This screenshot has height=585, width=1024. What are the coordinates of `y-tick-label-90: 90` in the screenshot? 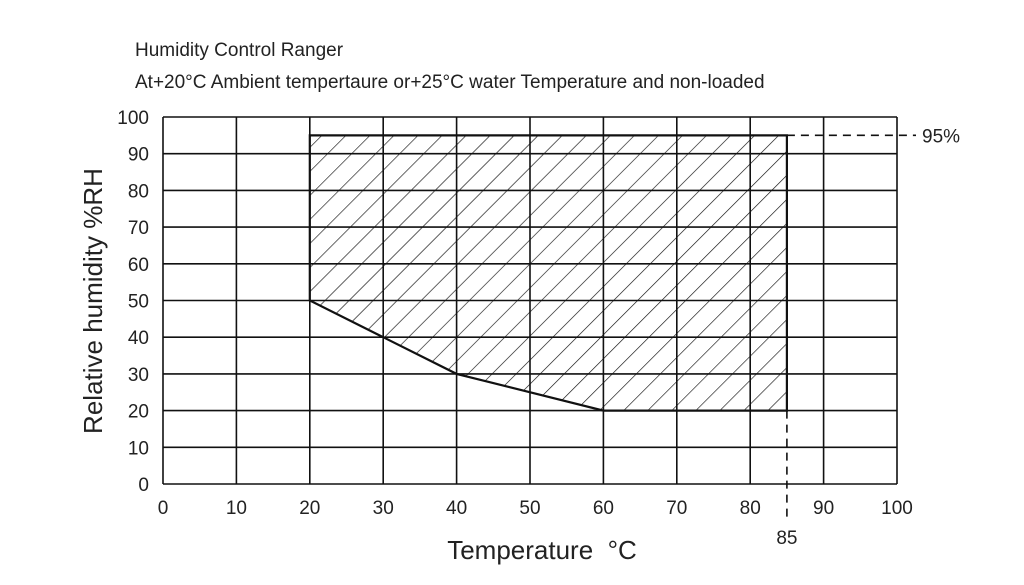 It's located at (138, 155).